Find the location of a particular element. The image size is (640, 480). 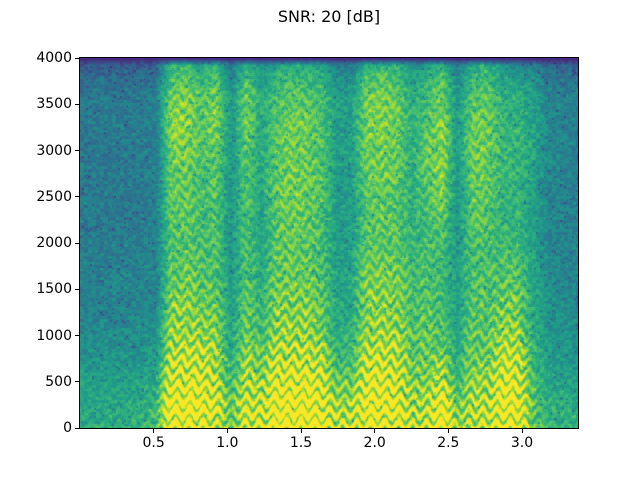

y-tick-label: 3500 is located at coordinates (54, 104).